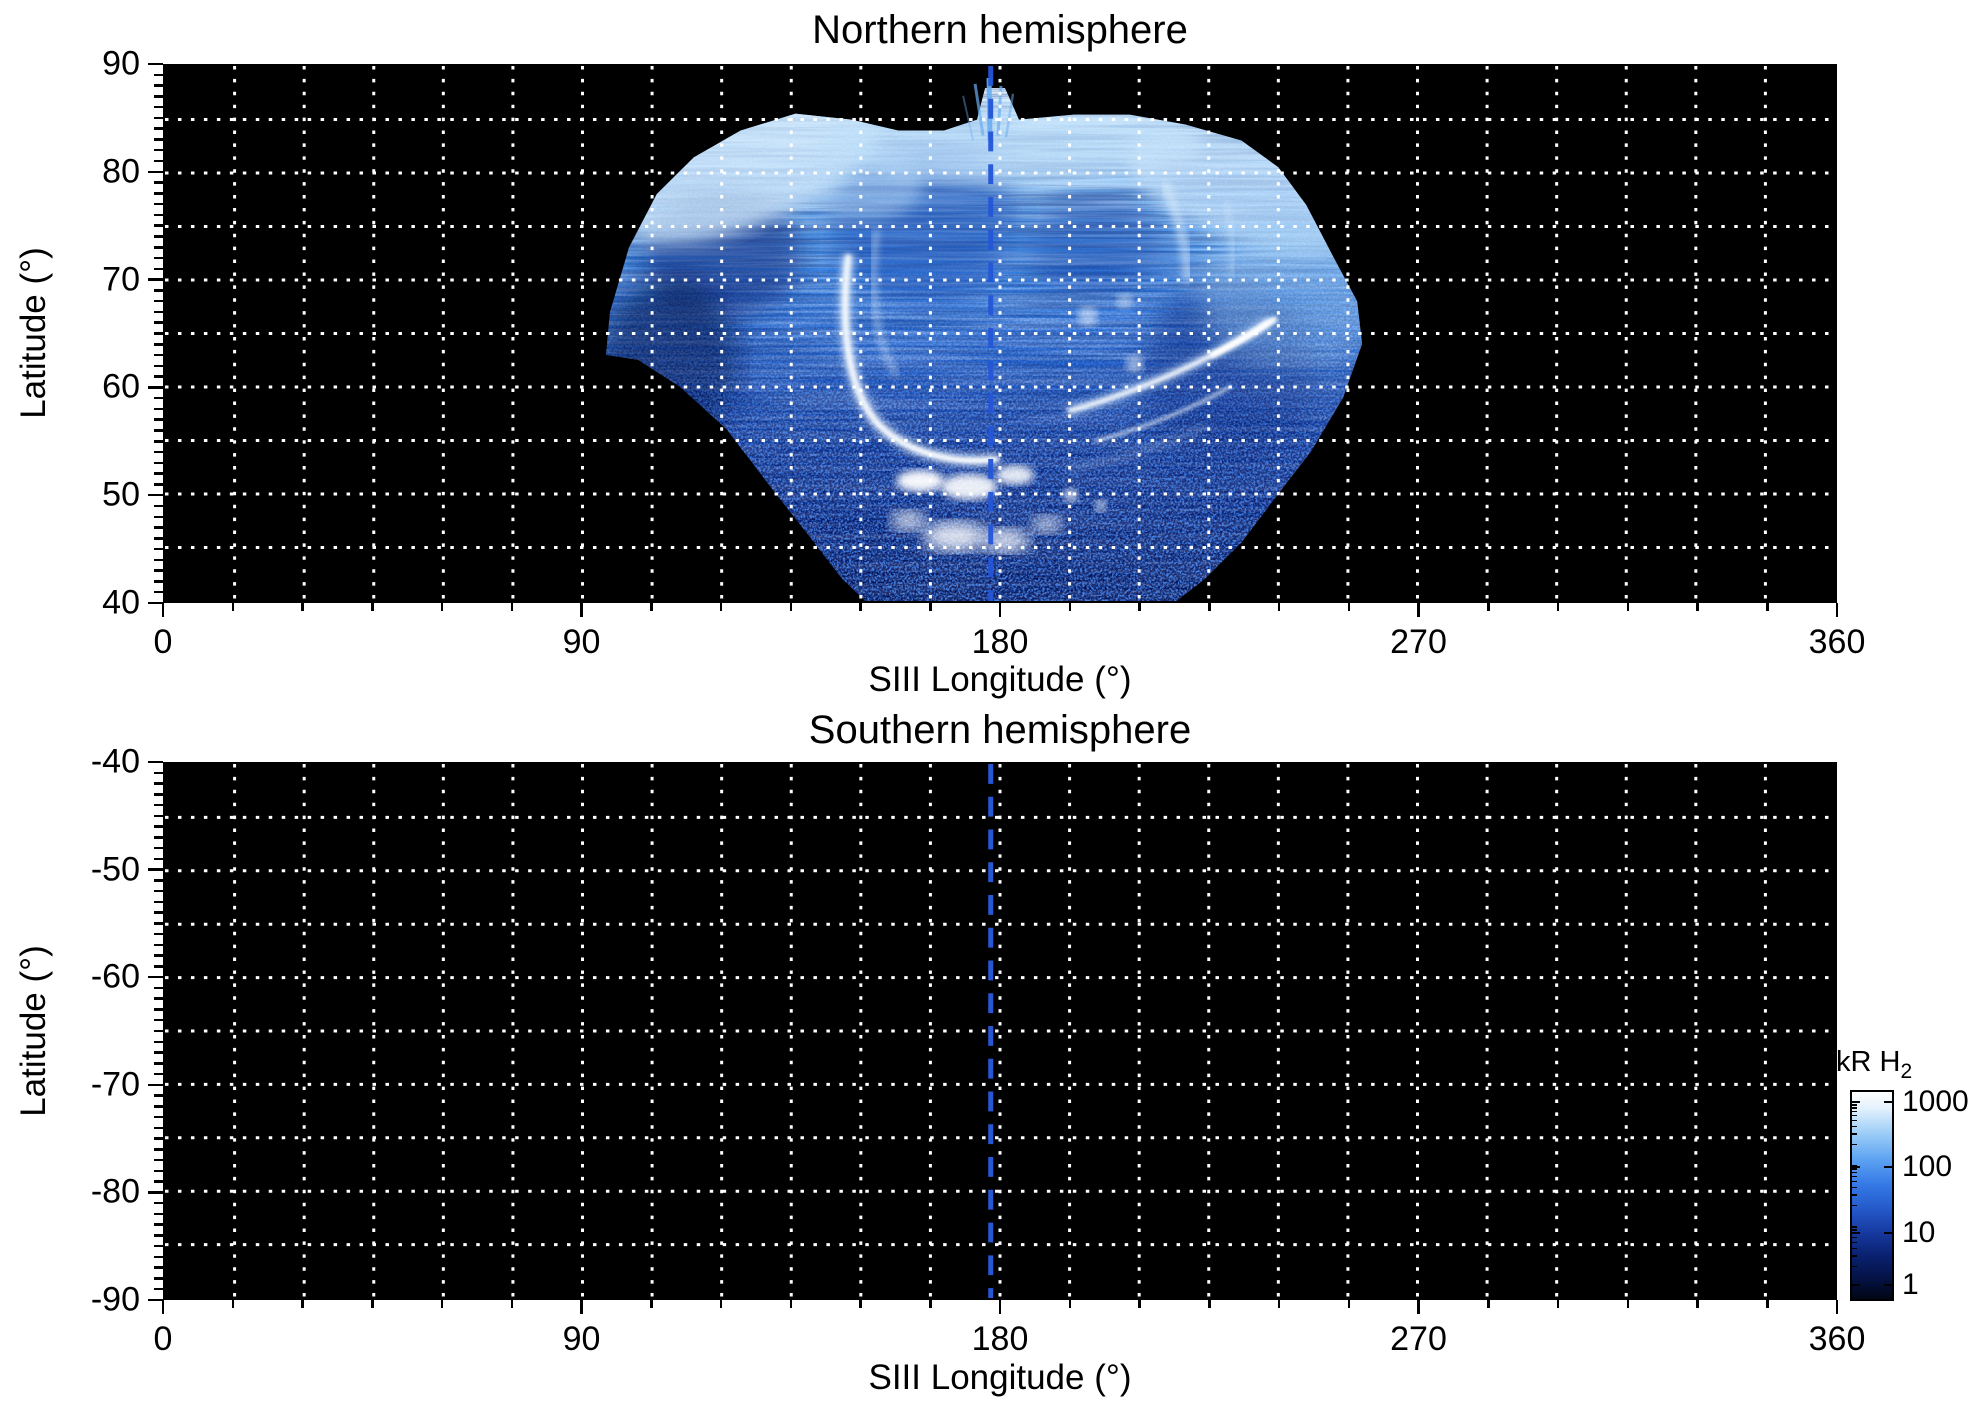 The image size is (1983, 1423). I want to click on south-title: Southern hemisphere, so click(1000, 730).